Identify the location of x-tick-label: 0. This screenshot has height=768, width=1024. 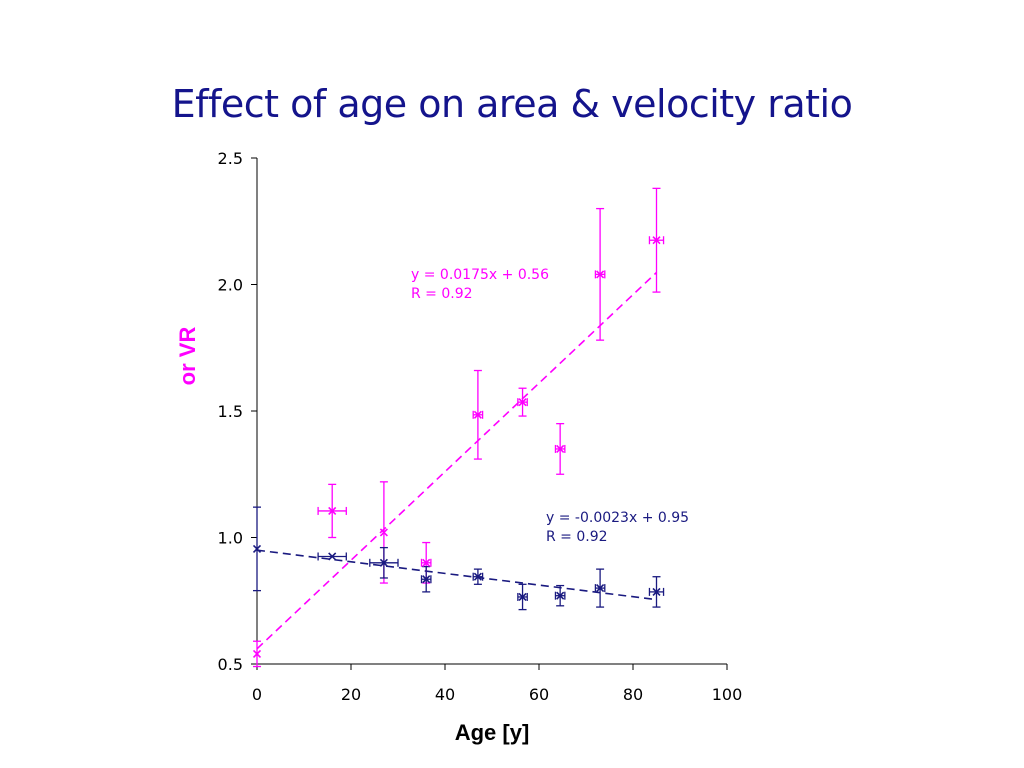
(257, 694).